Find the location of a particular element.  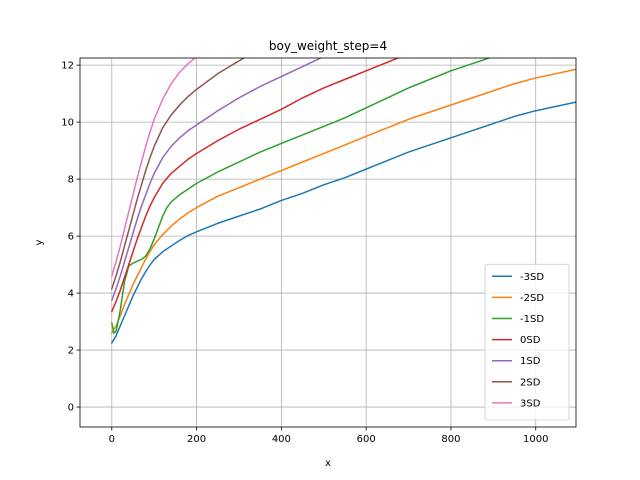

legend-label: -2SD is located at coordinates (532, 298).